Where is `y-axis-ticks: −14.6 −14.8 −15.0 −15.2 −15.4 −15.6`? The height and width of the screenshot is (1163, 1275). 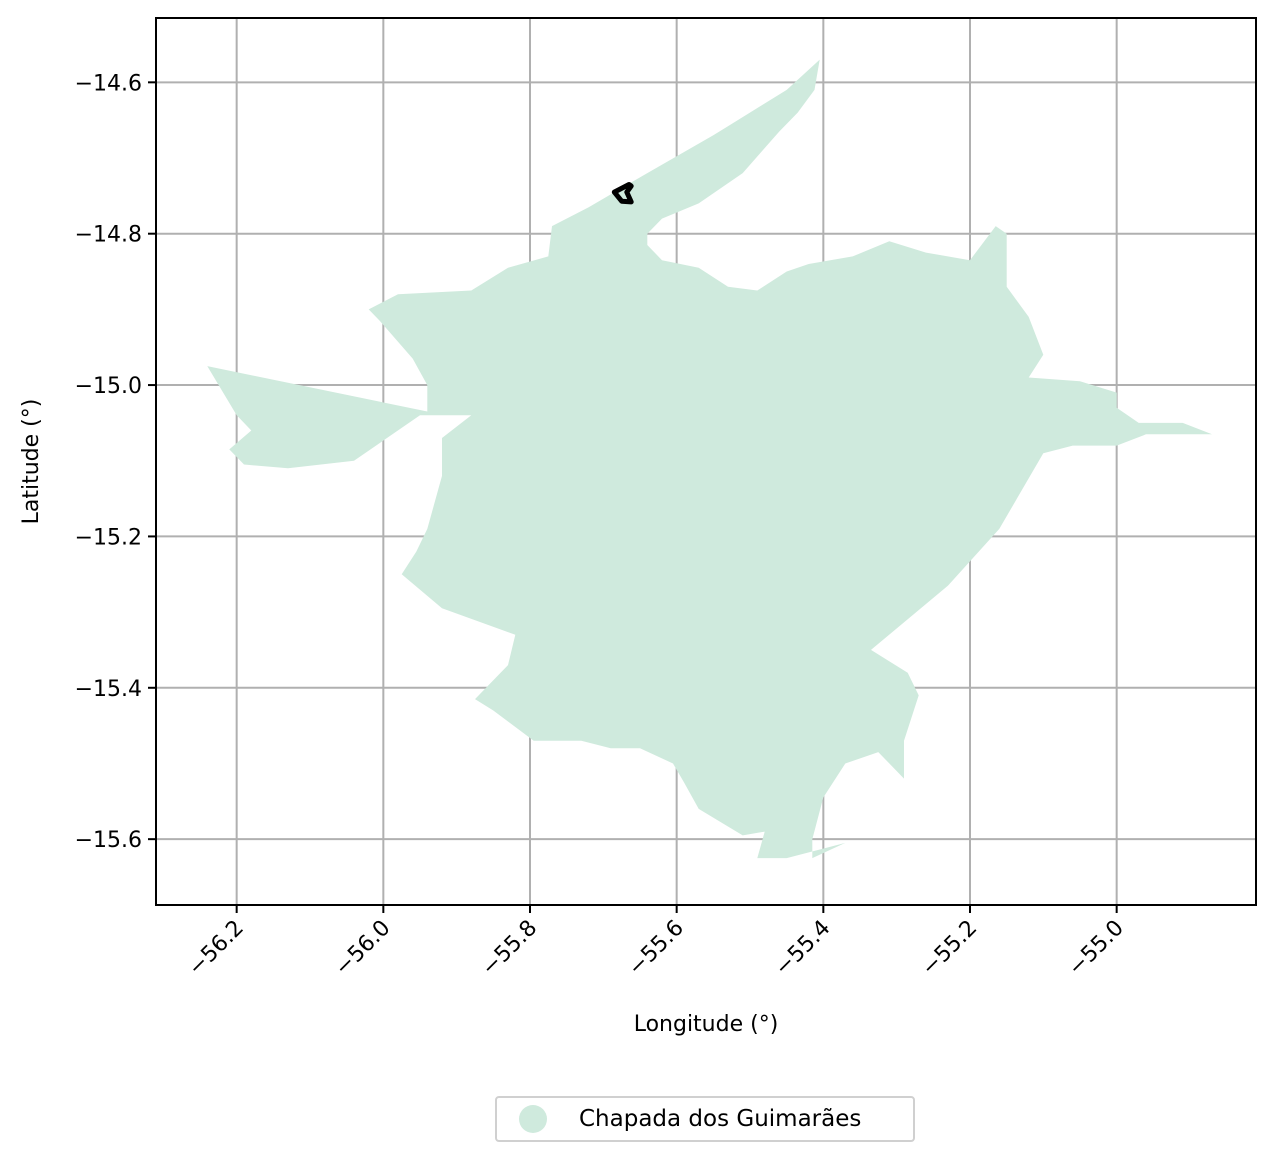
y-axis-ticks: −14.6 −14.8 −15.0 −15.2 −15.4 −15.6 is located at coordinates (115, 462).